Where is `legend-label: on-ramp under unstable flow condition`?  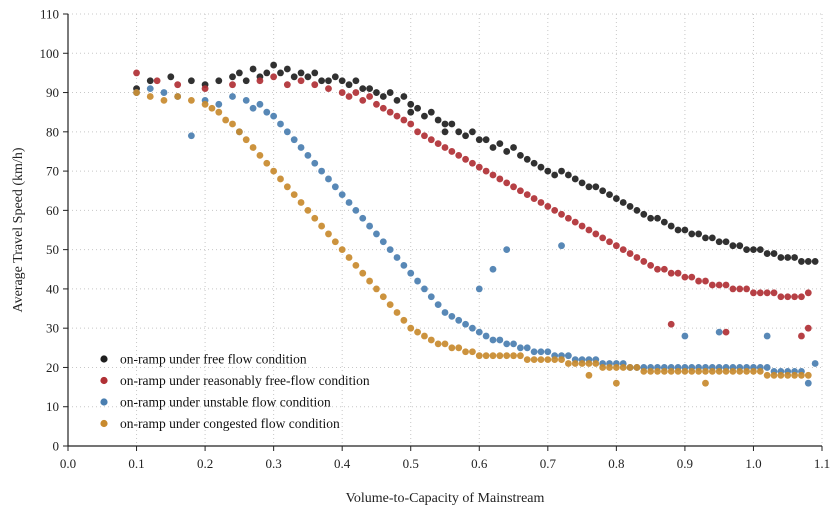 legend-label: on-ramp under unstable flow condition is located at coordinates (225, 402).